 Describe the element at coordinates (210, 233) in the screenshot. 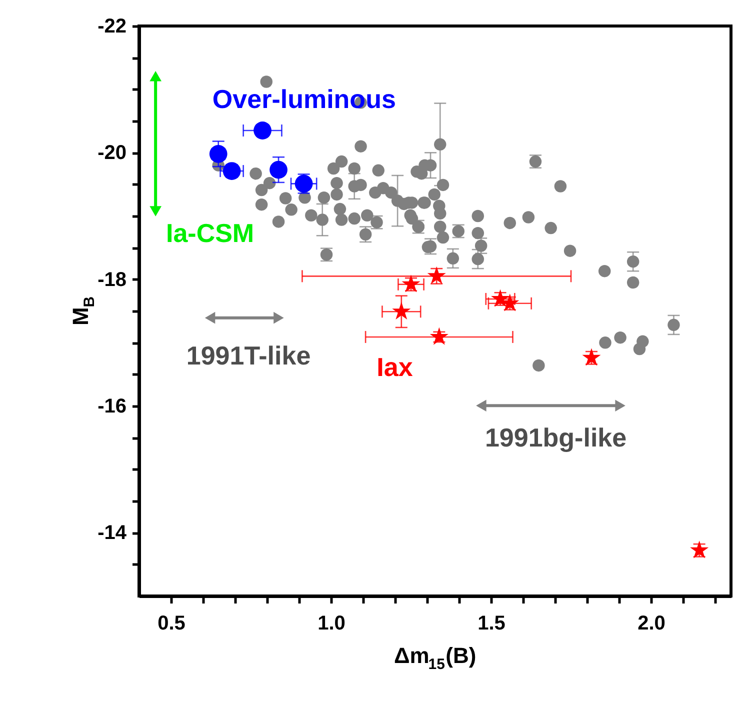

I see `annotation: Ia-CSM` at that location.